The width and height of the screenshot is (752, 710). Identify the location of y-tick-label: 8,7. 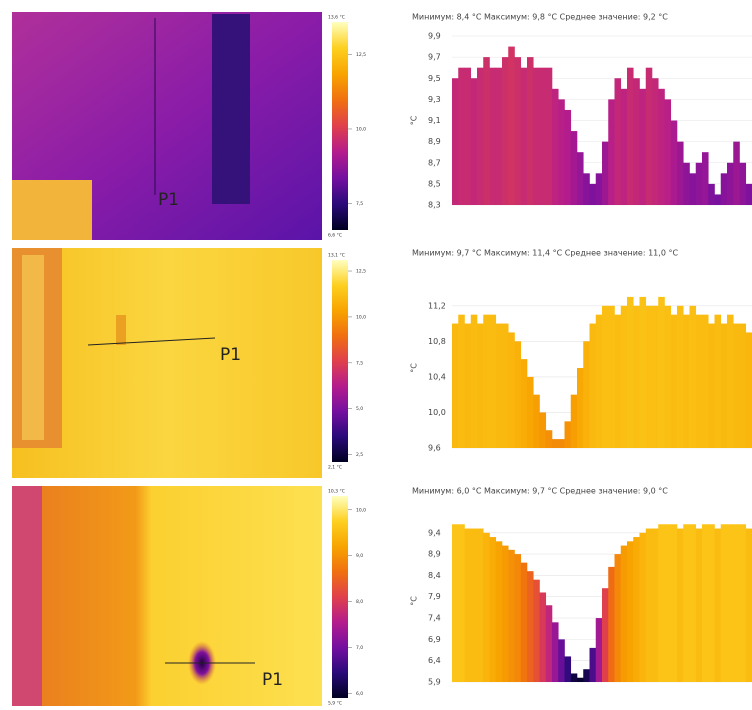
(434, 162).